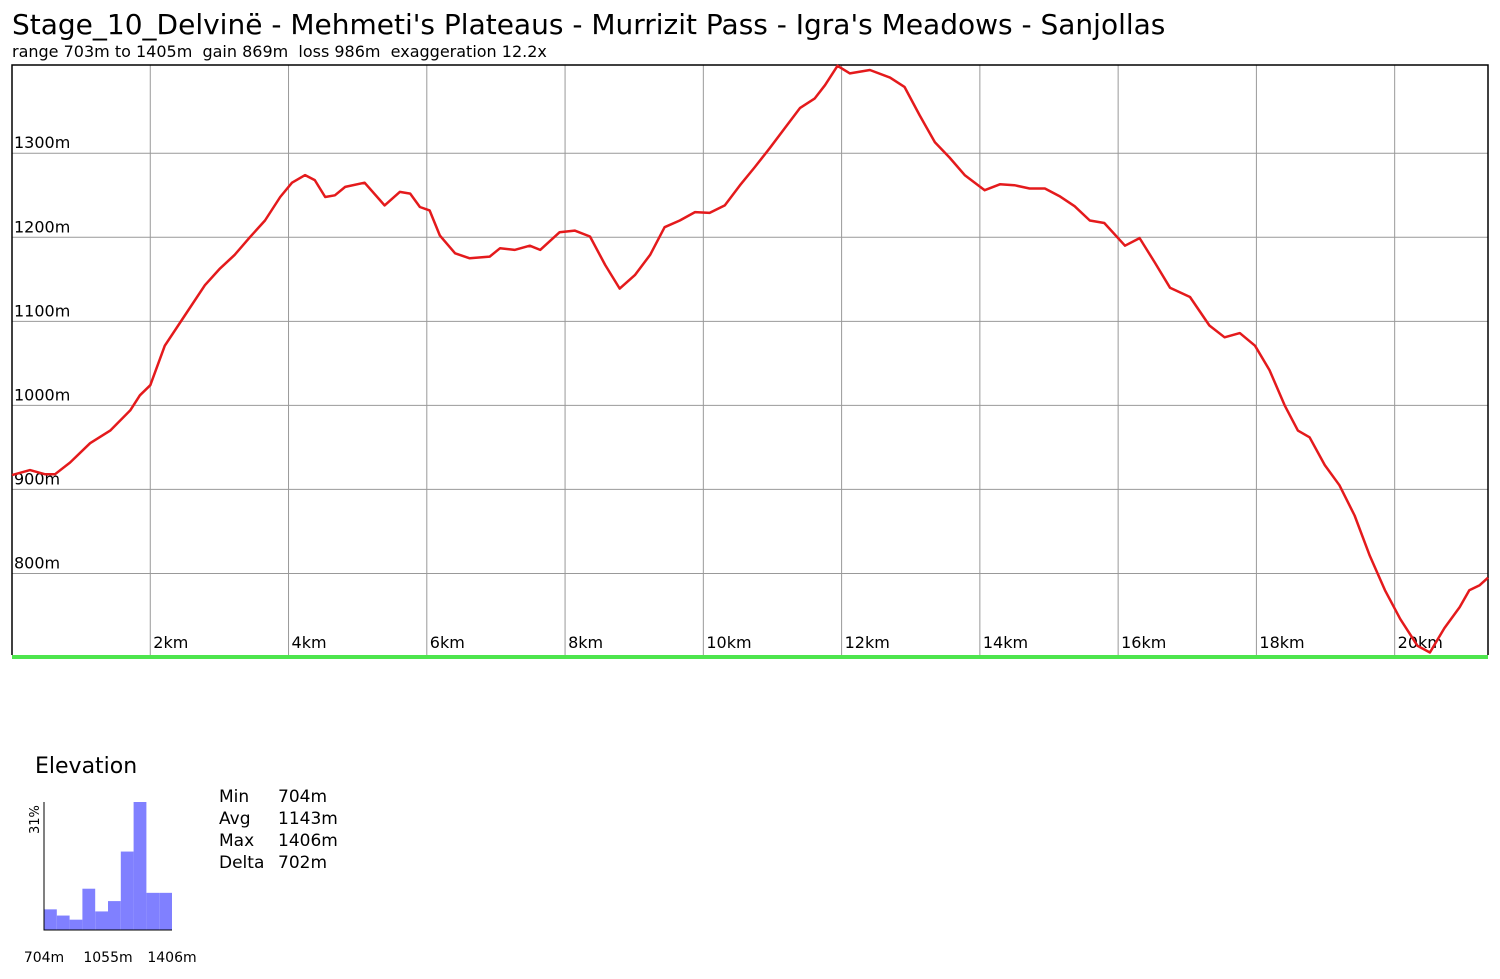  What do you see at coordinates (235, 819) in the screenshot?
I see `stat-label: Avg` at bounding box center [235, 819].